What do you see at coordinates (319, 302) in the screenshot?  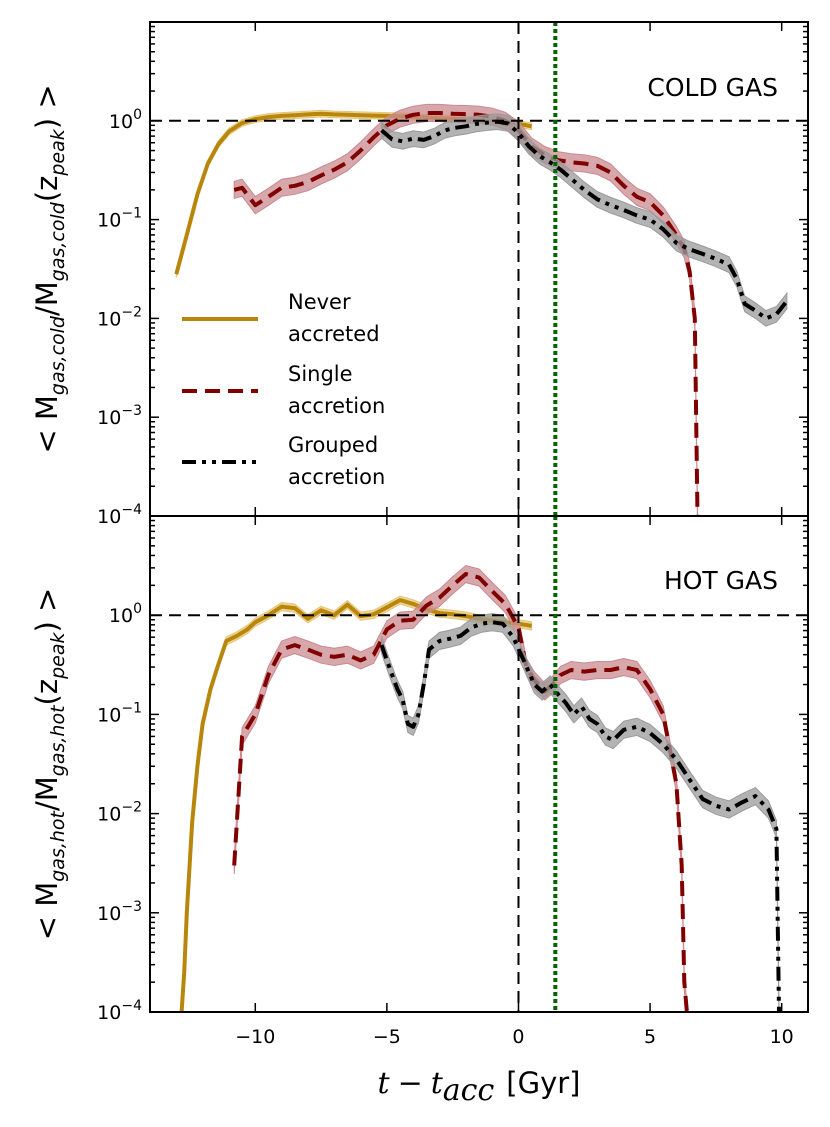 I see `legend-never-line1: Never` at bounding box center [319, 302].